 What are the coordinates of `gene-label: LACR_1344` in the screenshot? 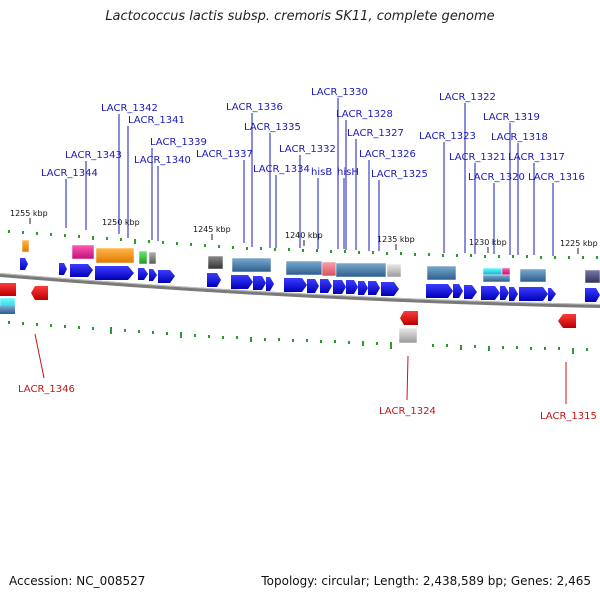 It's located at (69, 173).